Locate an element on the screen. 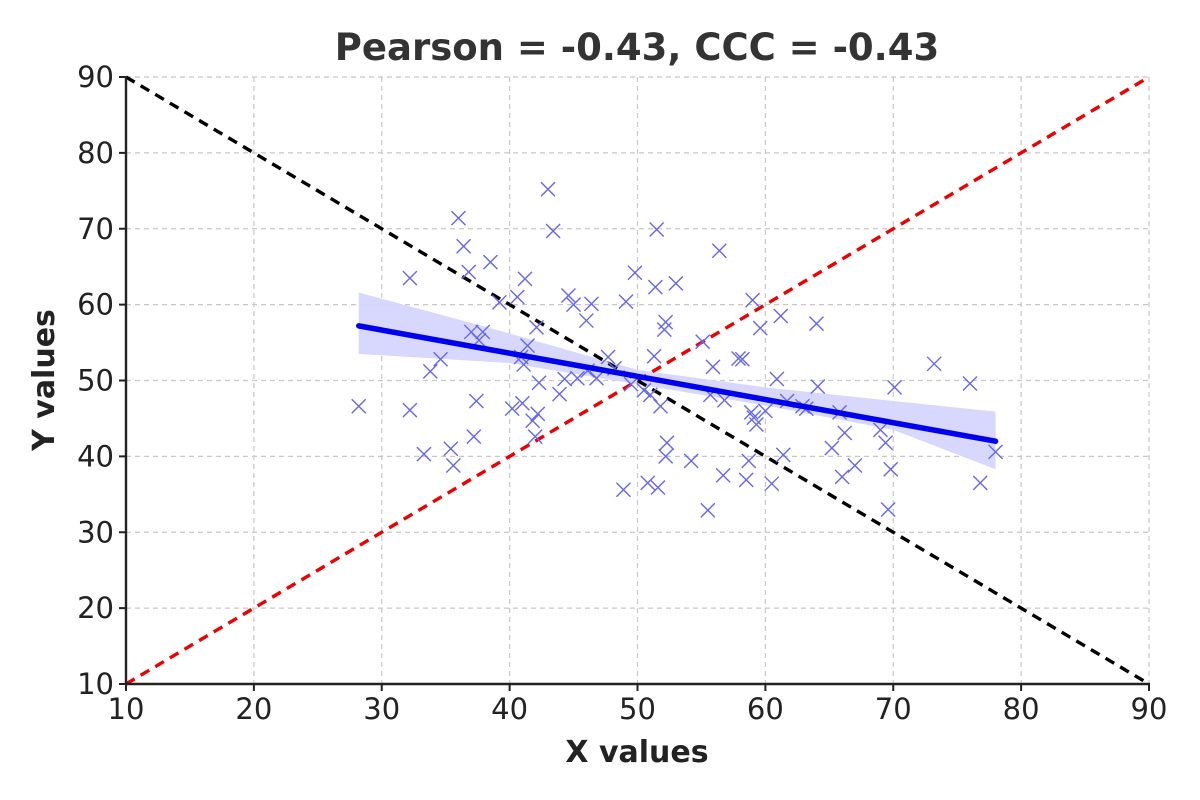 The height and width of the screenshot is (800, 1200). y-tick-label: 60 is located at coordinates (95, 305).